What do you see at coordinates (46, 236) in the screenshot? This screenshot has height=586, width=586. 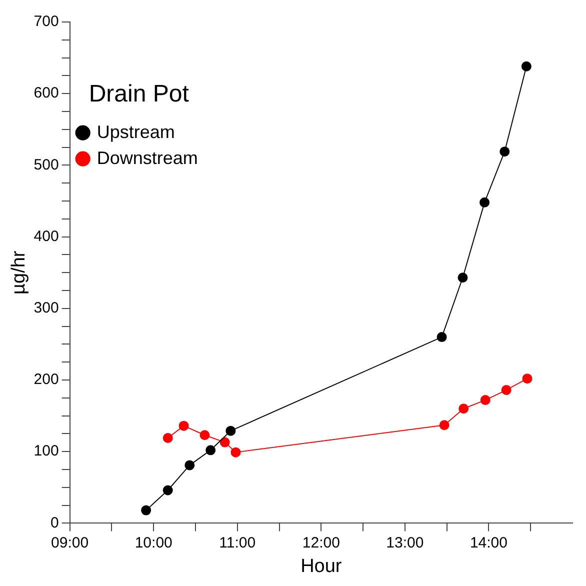 I see `y-tick-label: 400` at bounding box center [46, 236].